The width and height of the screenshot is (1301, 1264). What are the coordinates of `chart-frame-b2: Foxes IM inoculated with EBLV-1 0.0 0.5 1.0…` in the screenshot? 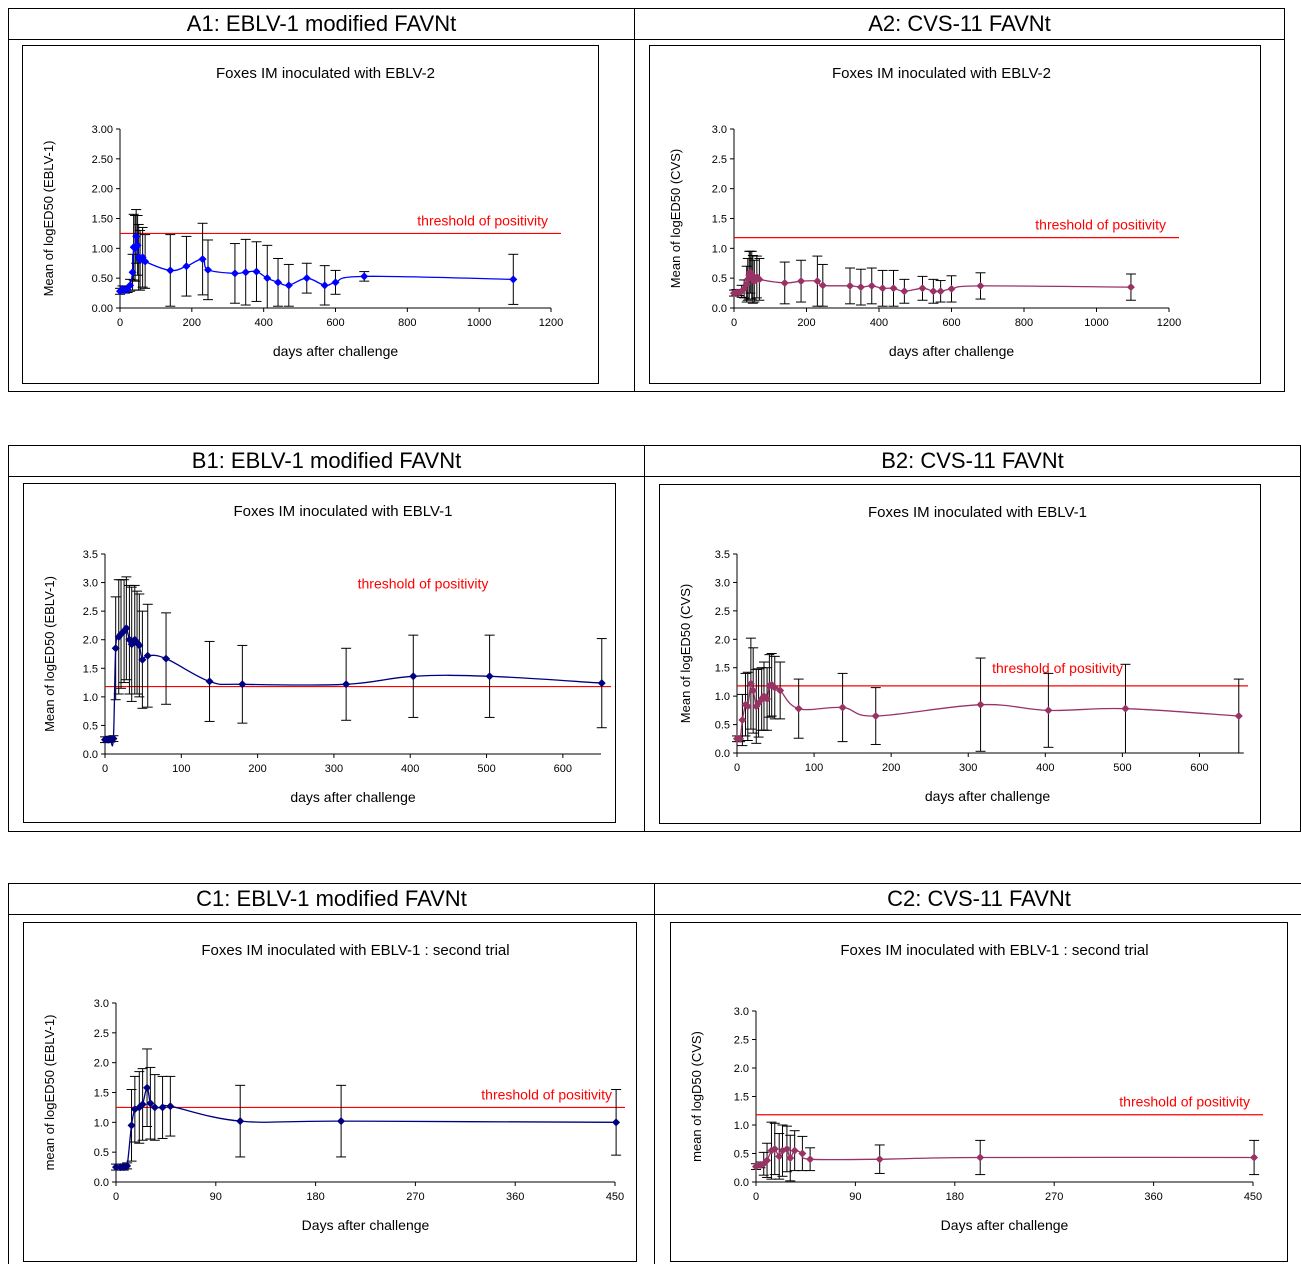 It's located at (960, 654).